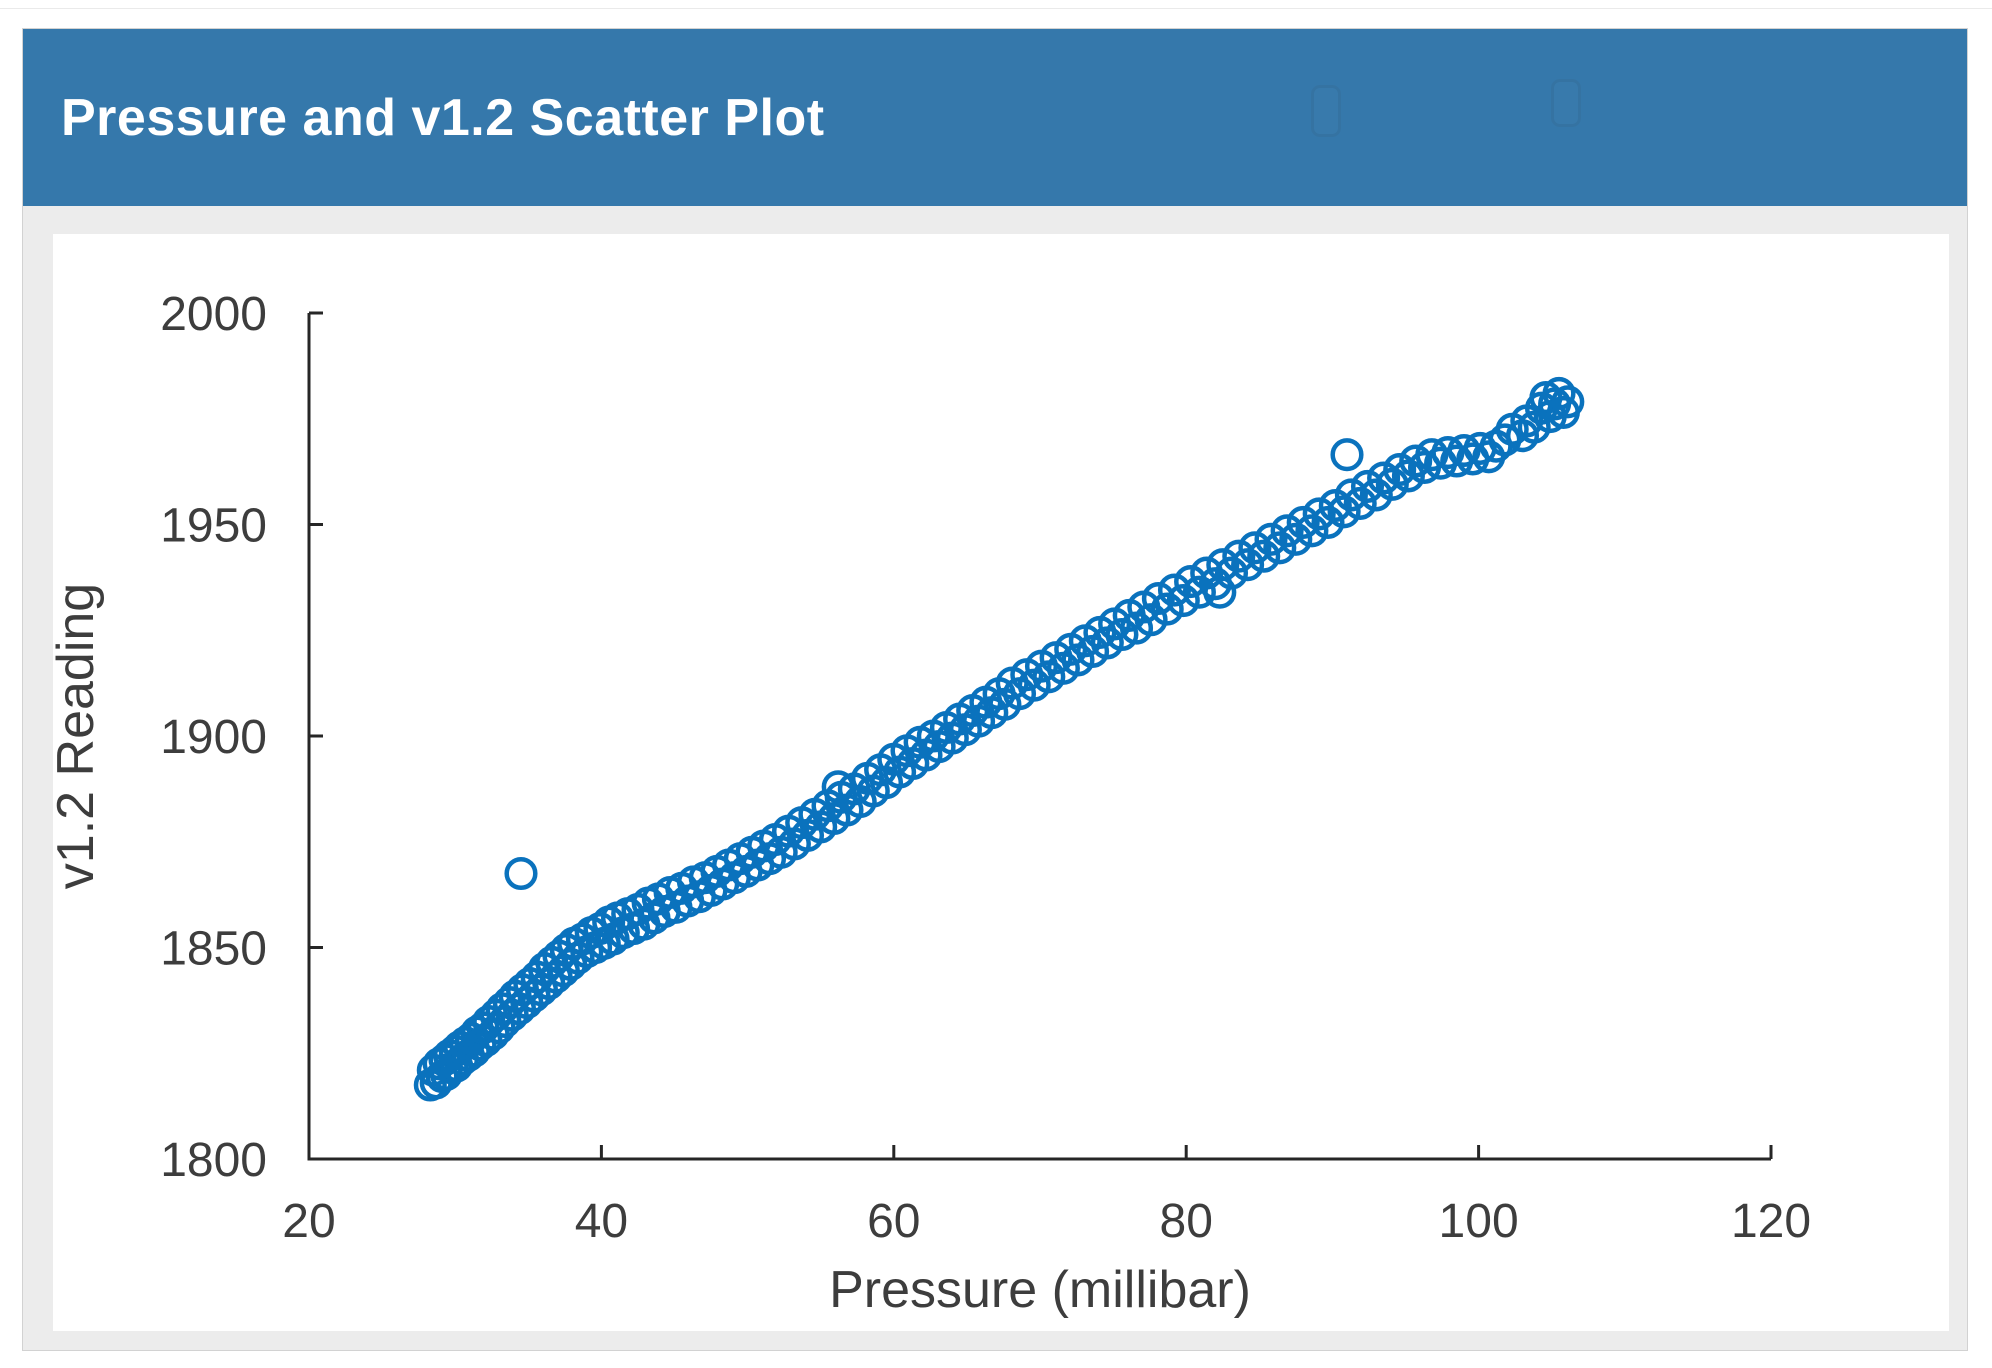  I want to click on panel-header: Pressure and v1.2 Scatter Plot, so click(995, 117).